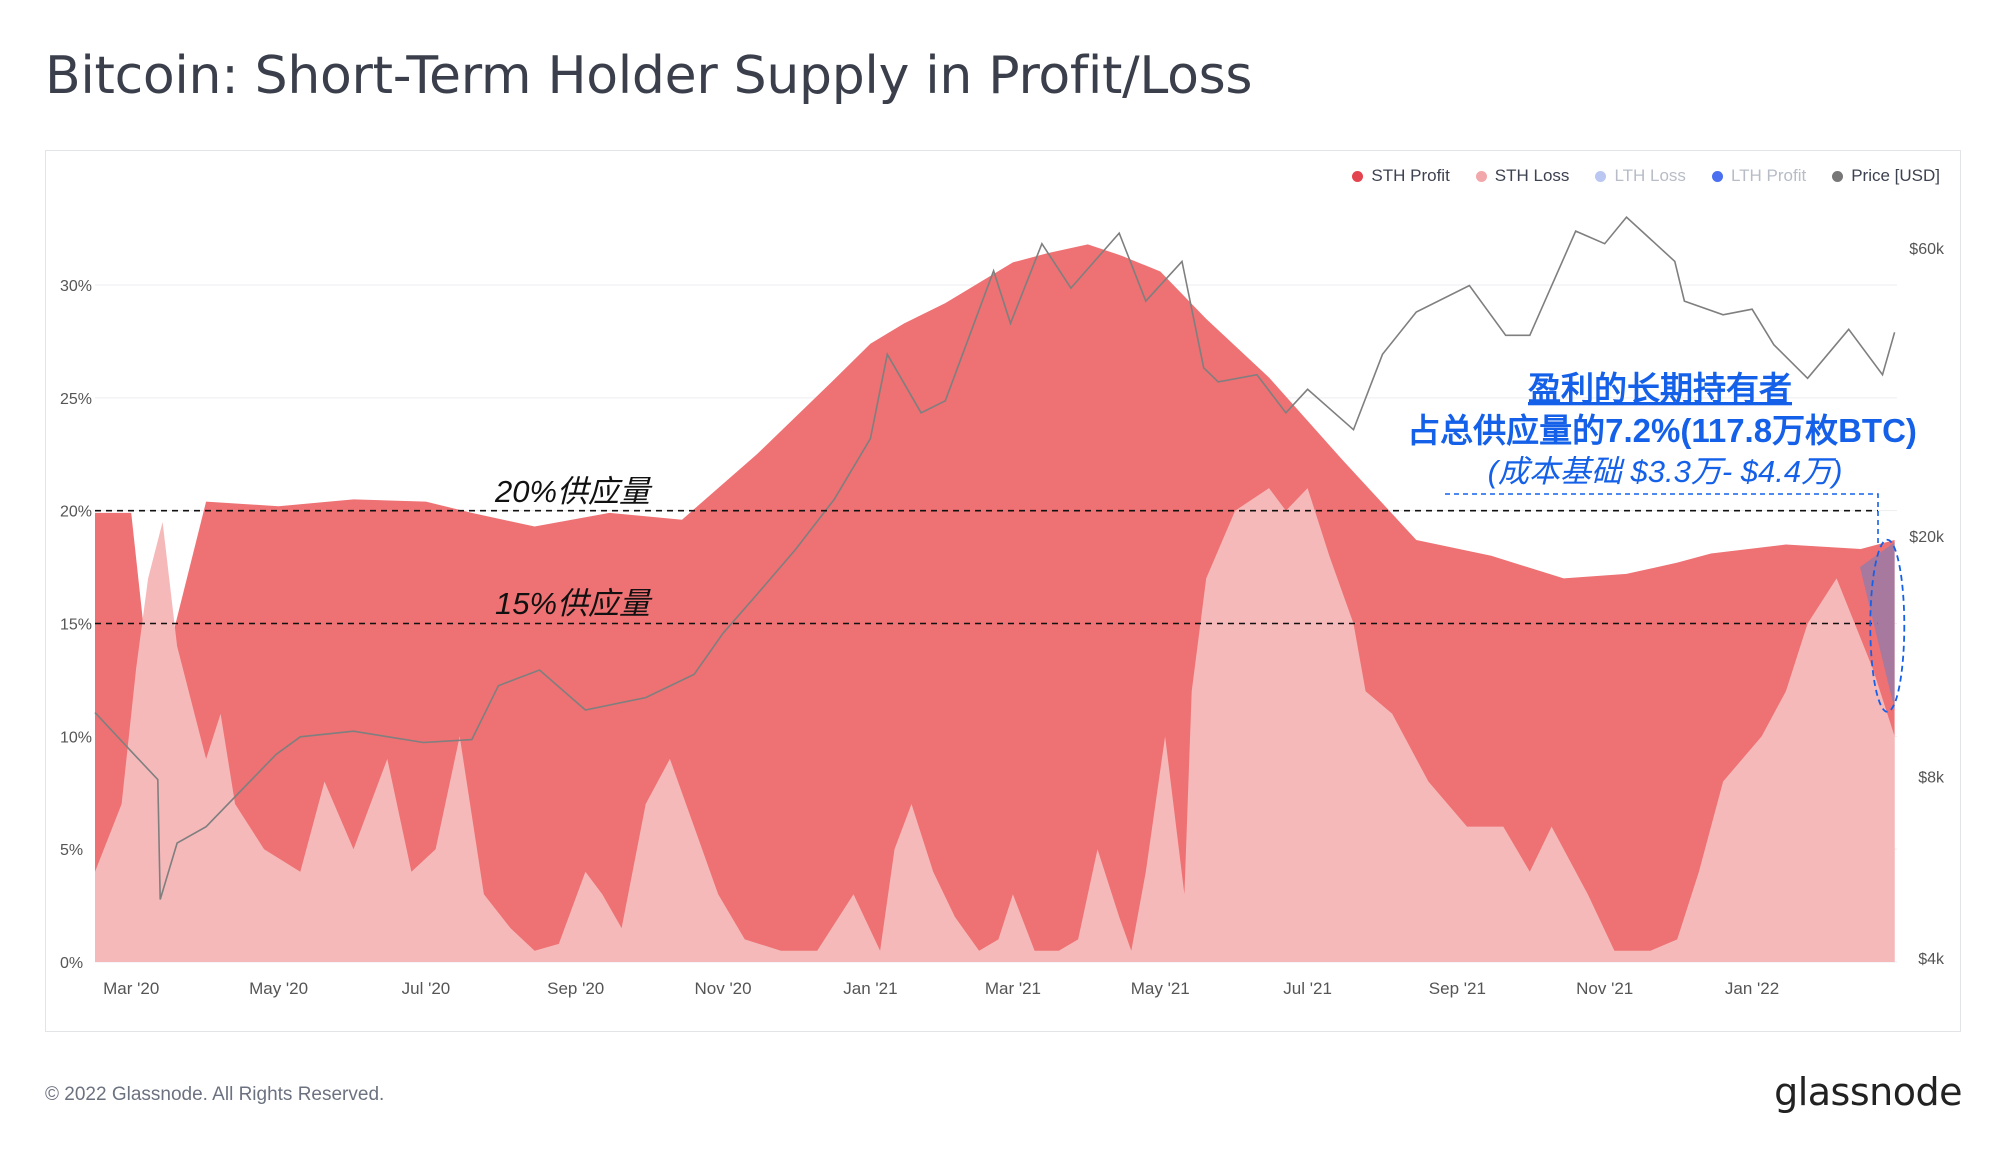  Describe the element at coordinates (1410, 175) in the screenshot. I see `legend-label: STH Profit` at that location.